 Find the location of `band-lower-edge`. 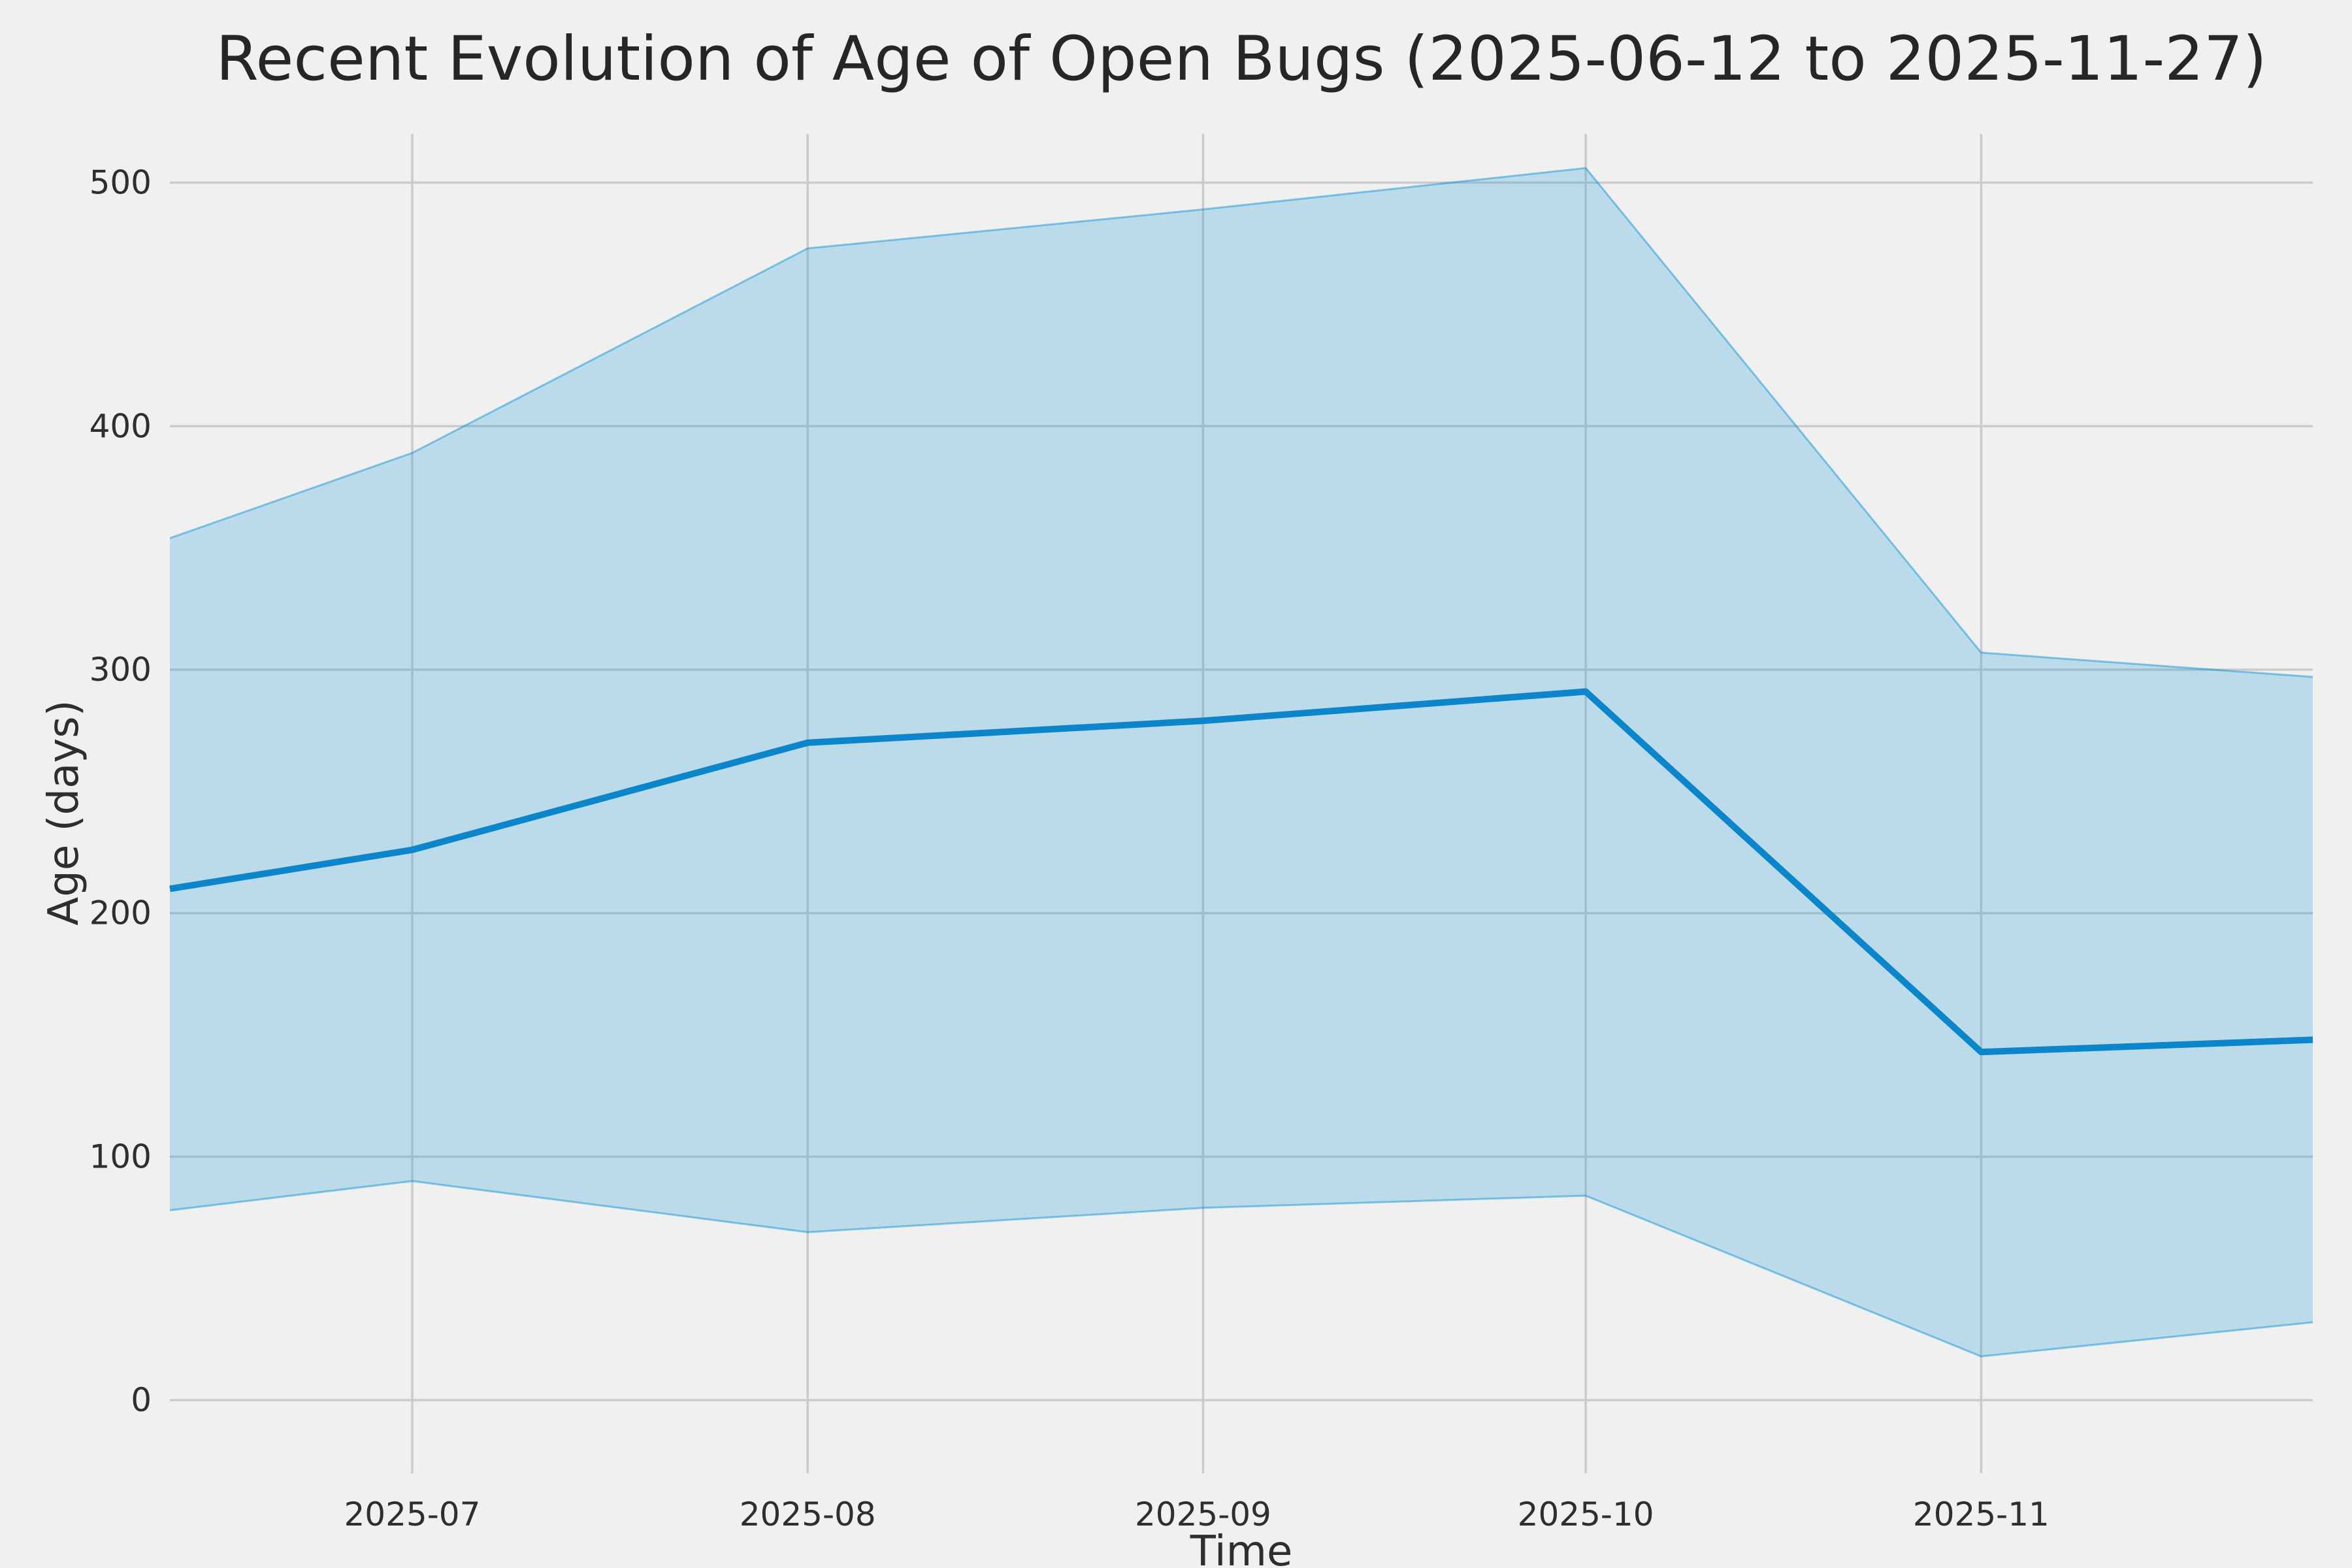

band-lower-edge is located at coordinates (1241, 1269).